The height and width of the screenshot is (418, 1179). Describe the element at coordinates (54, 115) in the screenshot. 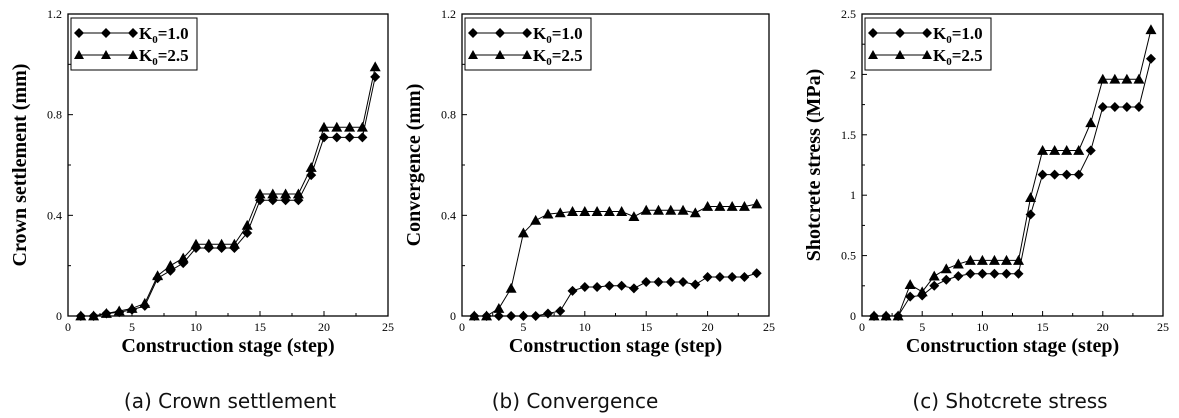

I see `y-tick-label: 0.8` at that location.